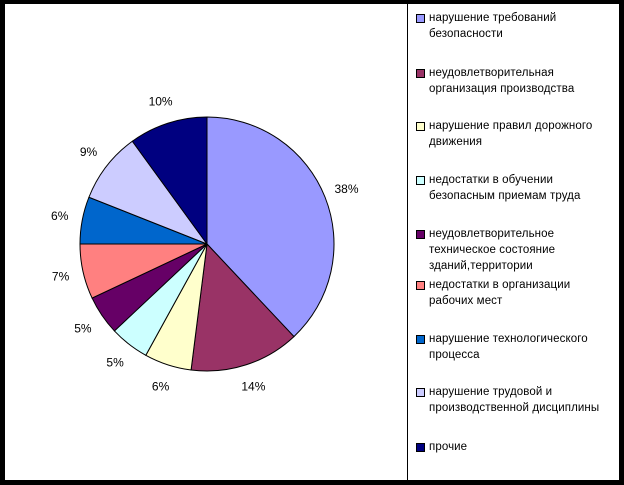 This screenshot has width=624, height=485. Describe the element at coordinates (346, 189) in the screenshot. I see `pie-label-1: 38%` at that location.